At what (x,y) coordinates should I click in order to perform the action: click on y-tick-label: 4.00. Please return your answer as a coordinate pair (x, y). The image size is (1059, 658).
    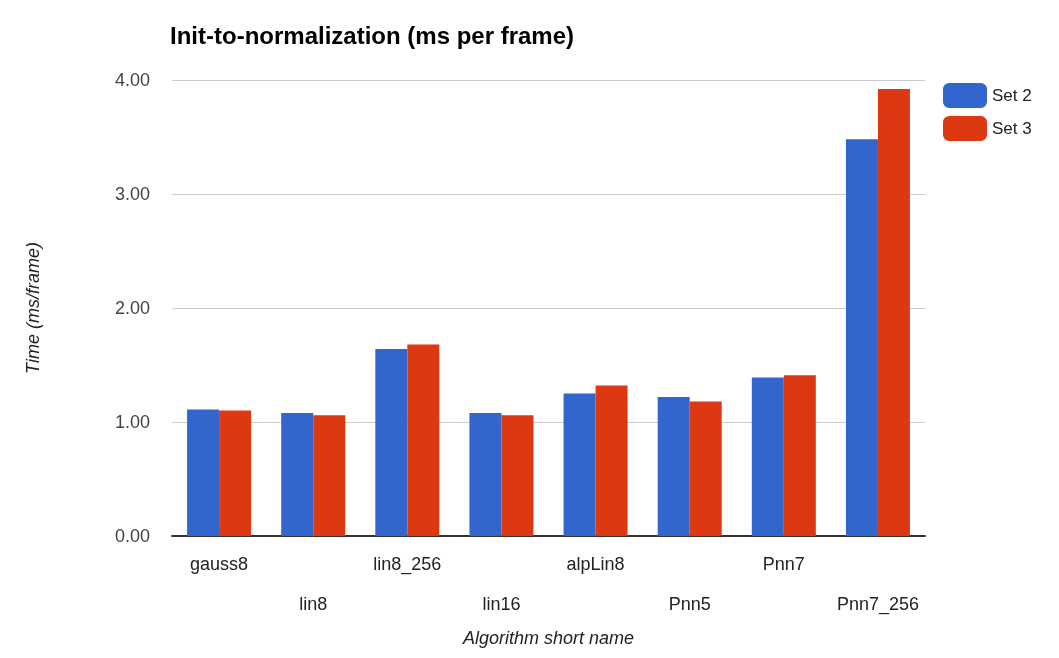
    Looking at the image, I should click on (132, 80).